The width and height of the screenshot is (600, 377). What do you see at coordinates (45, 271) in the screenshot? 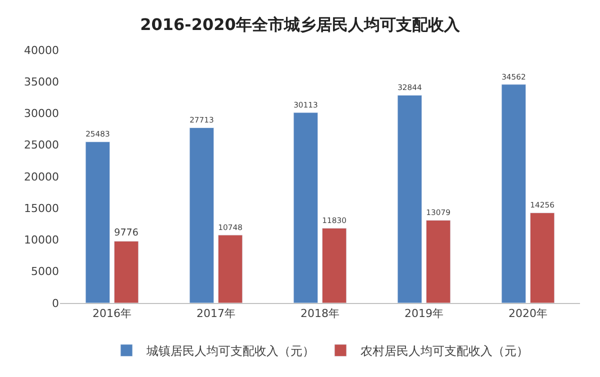
I see `y-tick-label: 5000` at bounding box center [45, 271].